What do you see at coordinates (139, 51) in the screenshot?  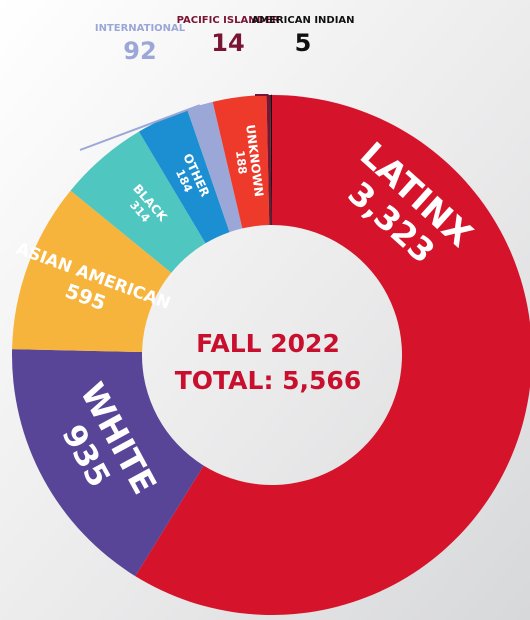 I see `value-label: 92` at bounding box center [139, 51].